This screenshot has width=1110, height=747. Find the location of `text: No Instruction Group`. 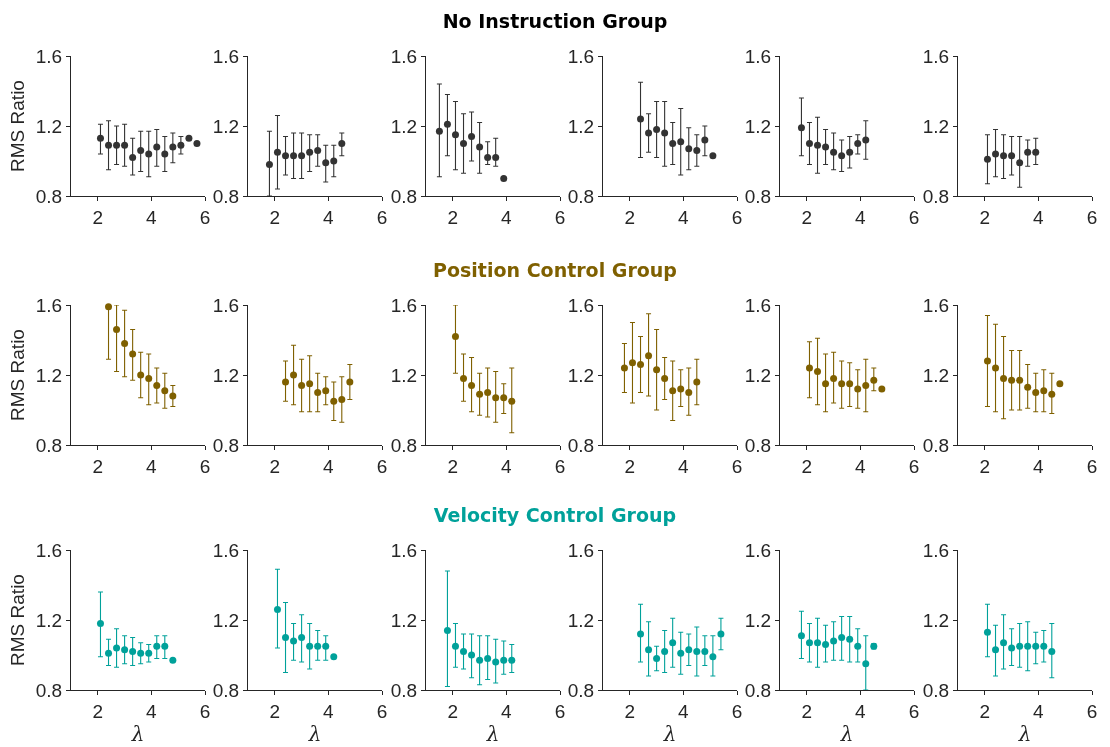

text: No Instruction Group is located at coordinates (555, 21).